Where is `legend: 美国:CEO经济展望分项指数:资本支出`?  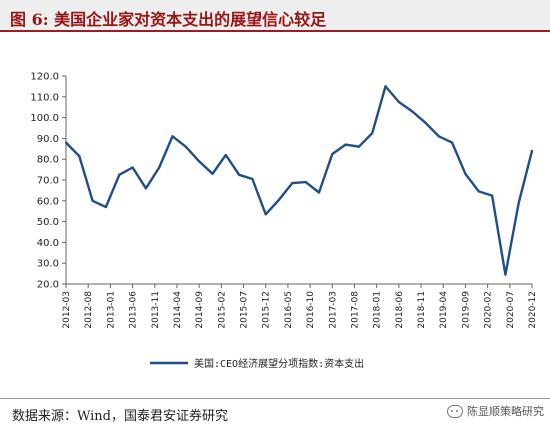 legend: 美国:CEO经济展望分项指数:资本支出 is located at coordinates (257, 363).